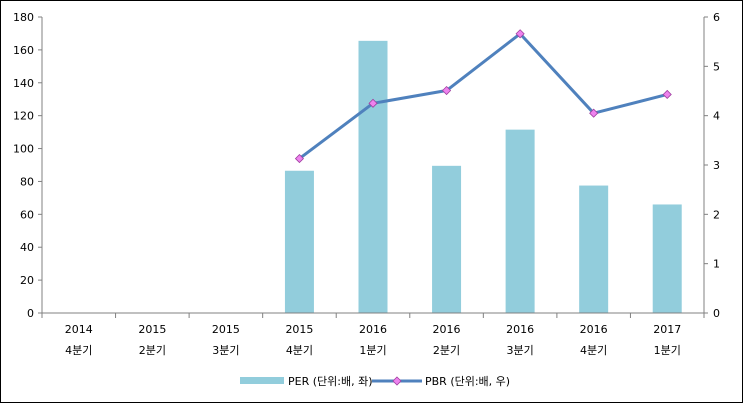 The height and width of the screenshot is (403, 743). What do you see at coordinates (716, 264) in the screenshot?
I see `right-tick-label: 1` at bounding box center [716, 264].